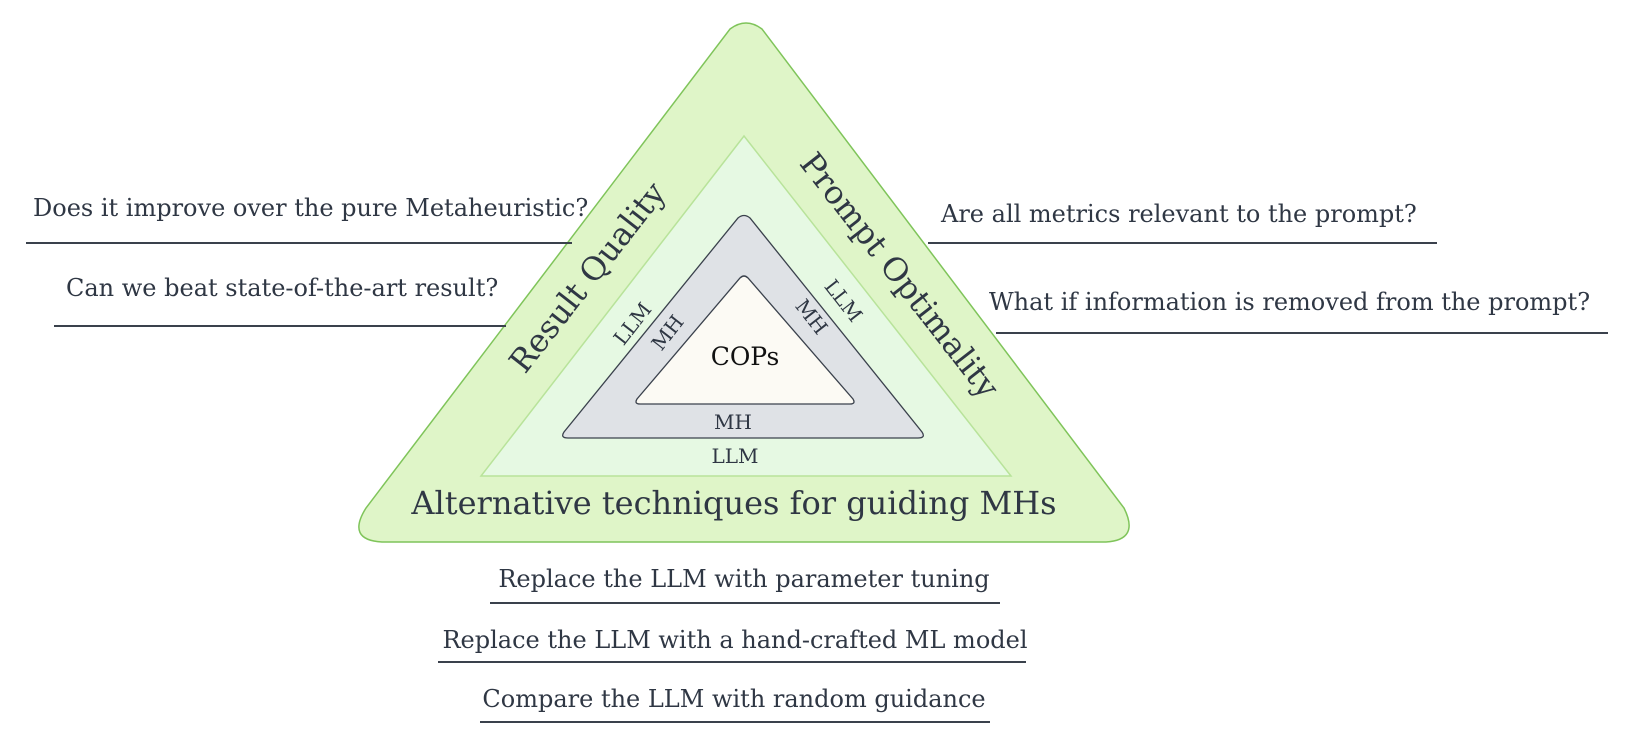  Describe the element at coordinates (745, 356) in the screenshot. I see `center-label: COPs` at that location.